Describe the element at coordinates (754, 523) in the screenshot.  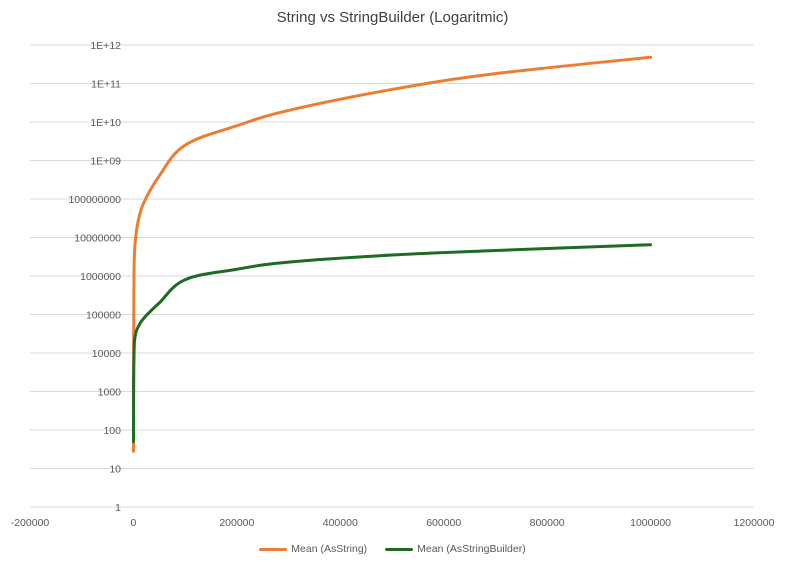
I see `x-tick-label: 1200000` at that location.